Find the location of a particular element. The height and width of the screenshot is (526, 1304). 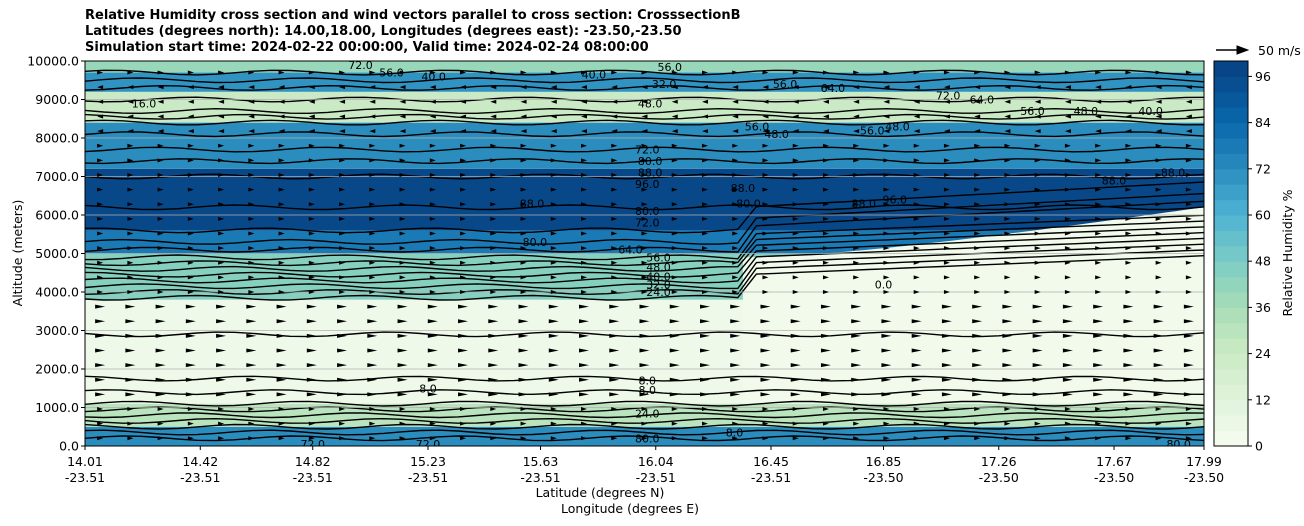

colorbar-tick-label-4: 48 is located at coordinates (1263, 261).